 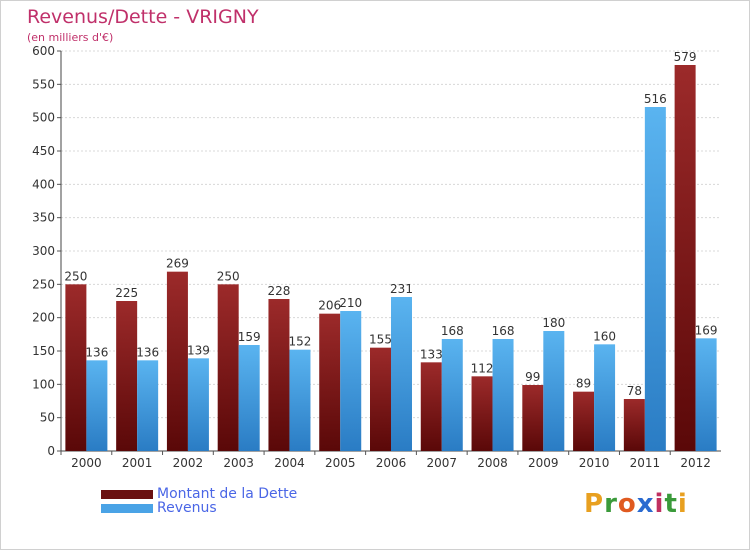 What do you see at coordinates (43, 51) in the screenshot?
I see `y-tick-label: 600` at bounding box center [43, 51].